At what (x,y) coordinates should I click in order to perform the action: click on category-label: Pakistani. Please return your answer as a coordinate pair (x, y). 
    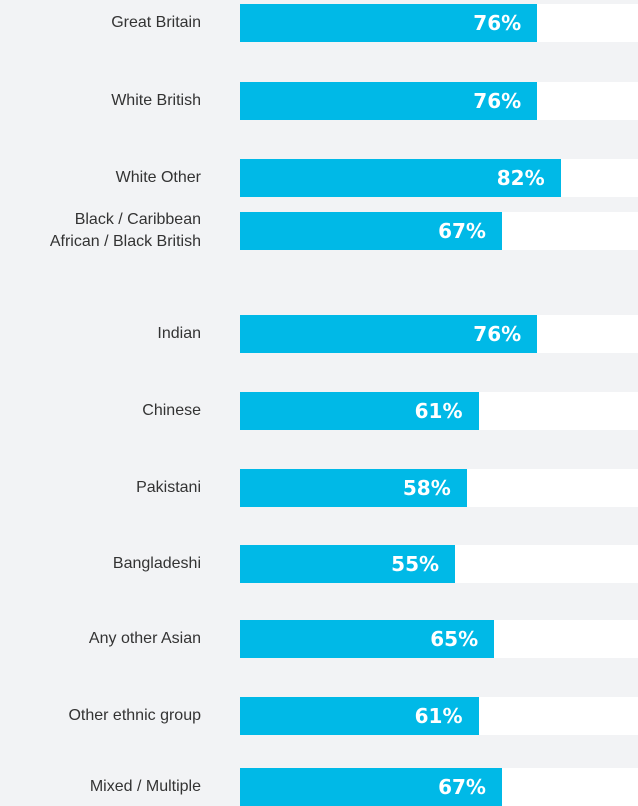
    Looking at the image, I should click on (168, 487).